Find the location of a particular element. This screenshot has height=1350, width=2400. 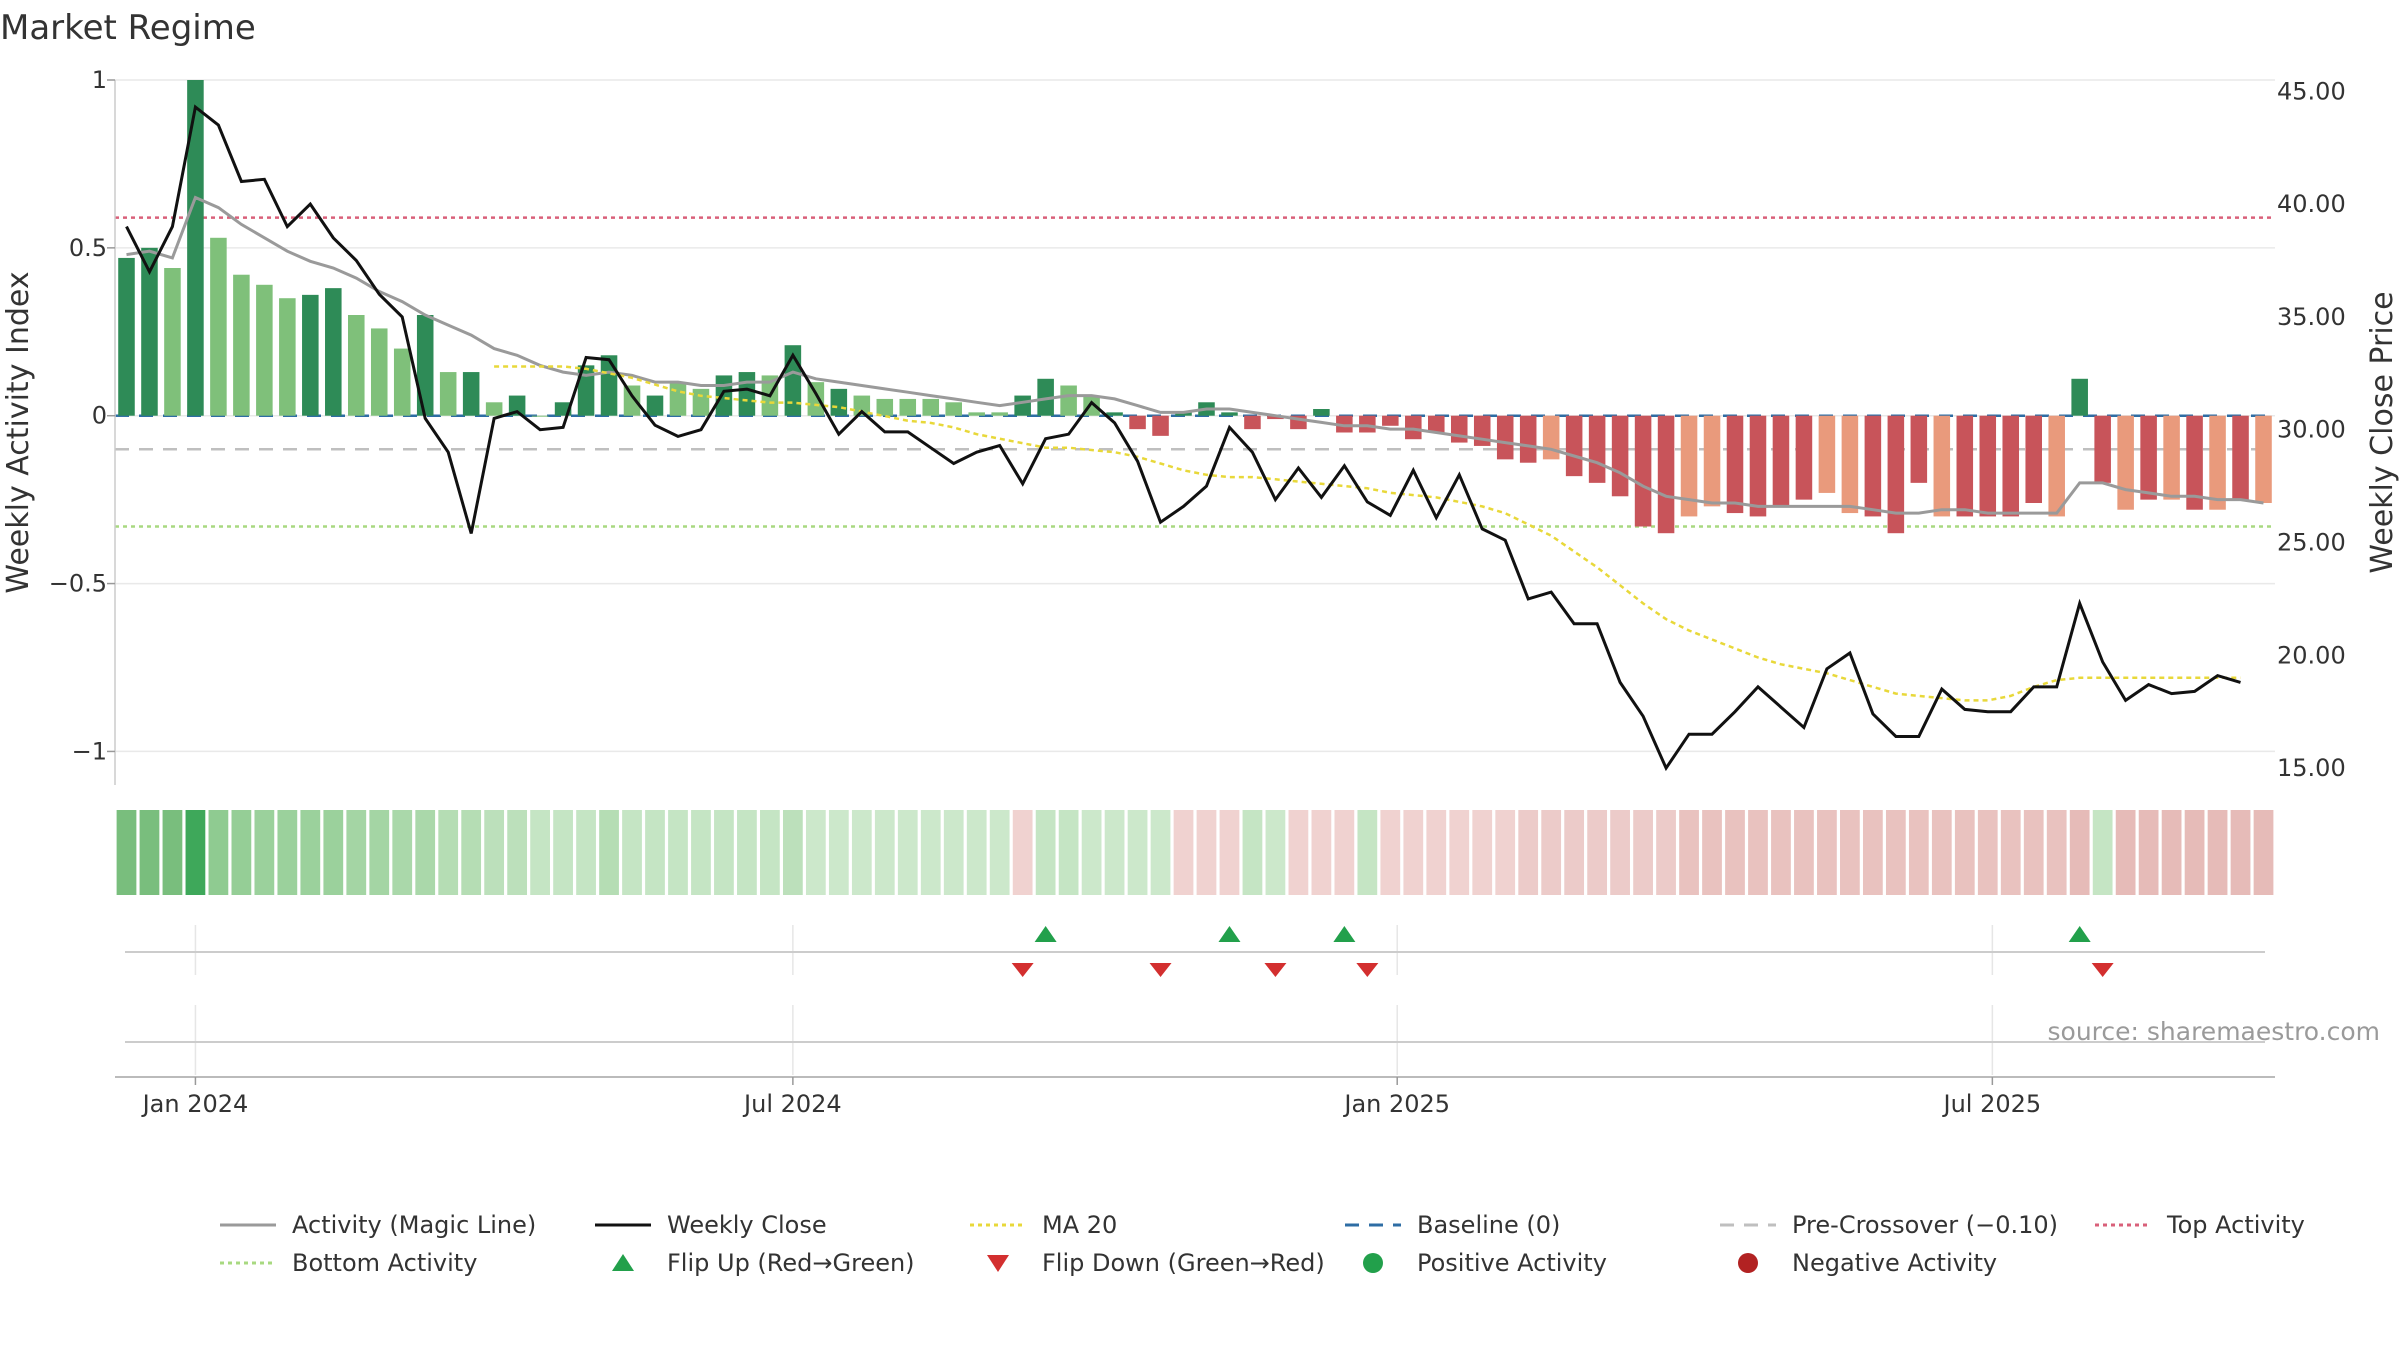

x-tick-label: Jul 2025 is located at coordinates (1992, 1104).